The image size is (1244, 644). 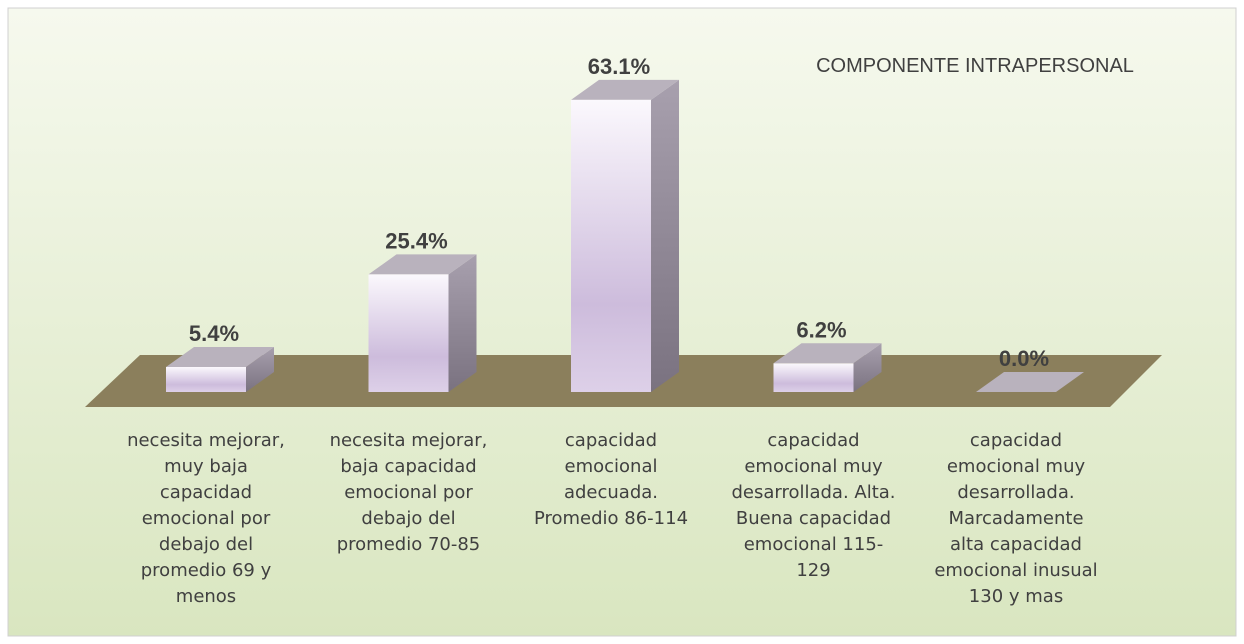 What do you see at coordinates (975, 66) in the screenshot?
I see `chart-title: COMPONENTE INTRAPERSONAL` at bounding box center [975, 66].